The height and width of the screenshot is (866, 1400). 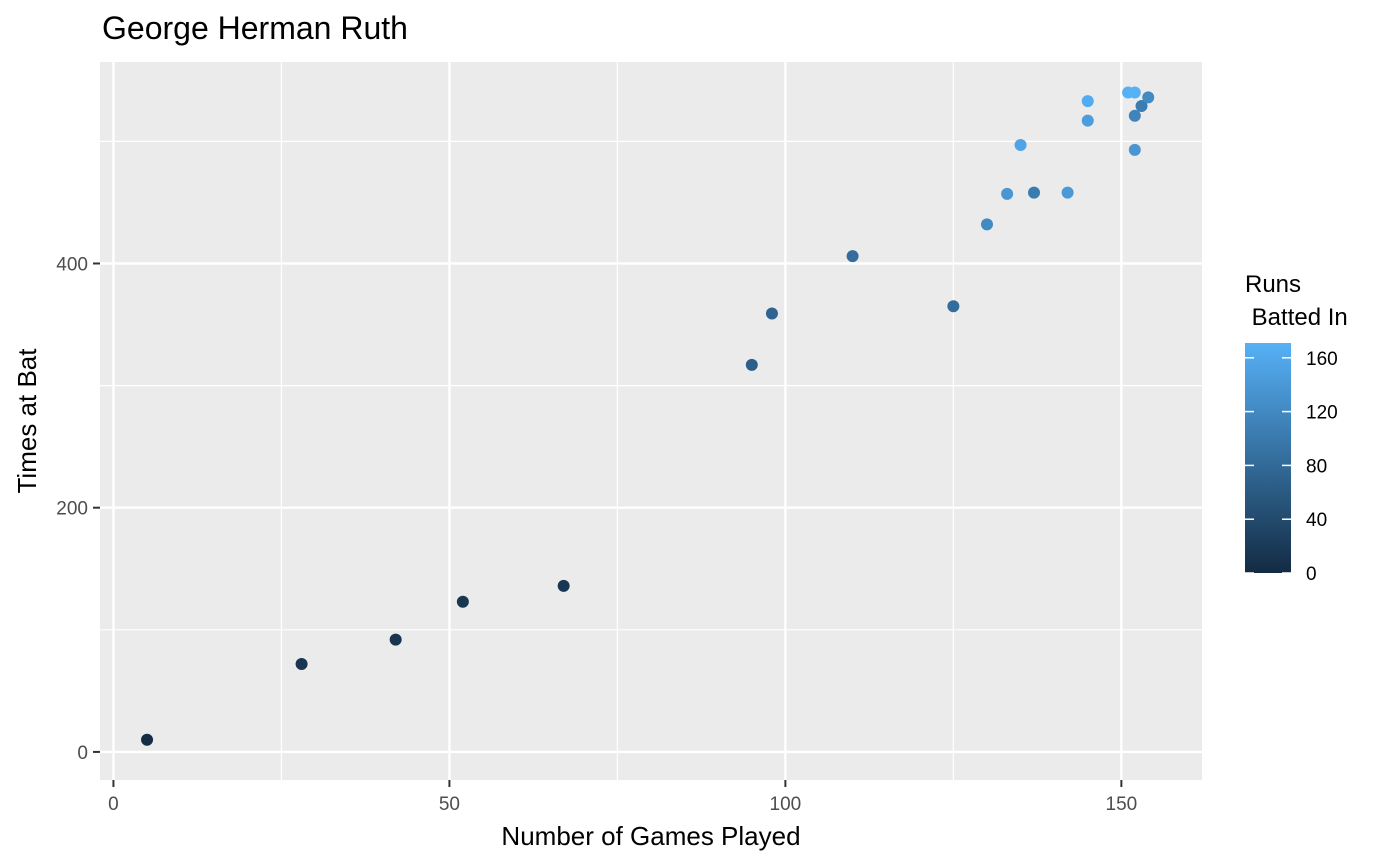 What do you see at coordinates (1291, 467) in the screenshot?
I see `colorbar-ticks: 0 40 80 120 160` at bounding box center [1291, 467].